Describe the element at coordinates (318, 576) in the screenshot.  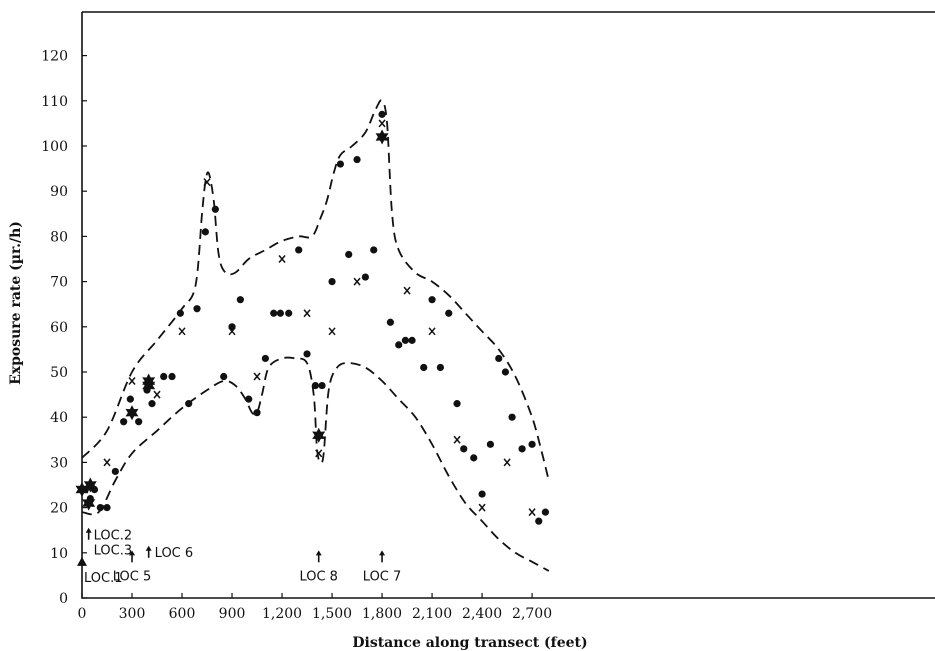
I see `location-label: LOC 8` at that location.